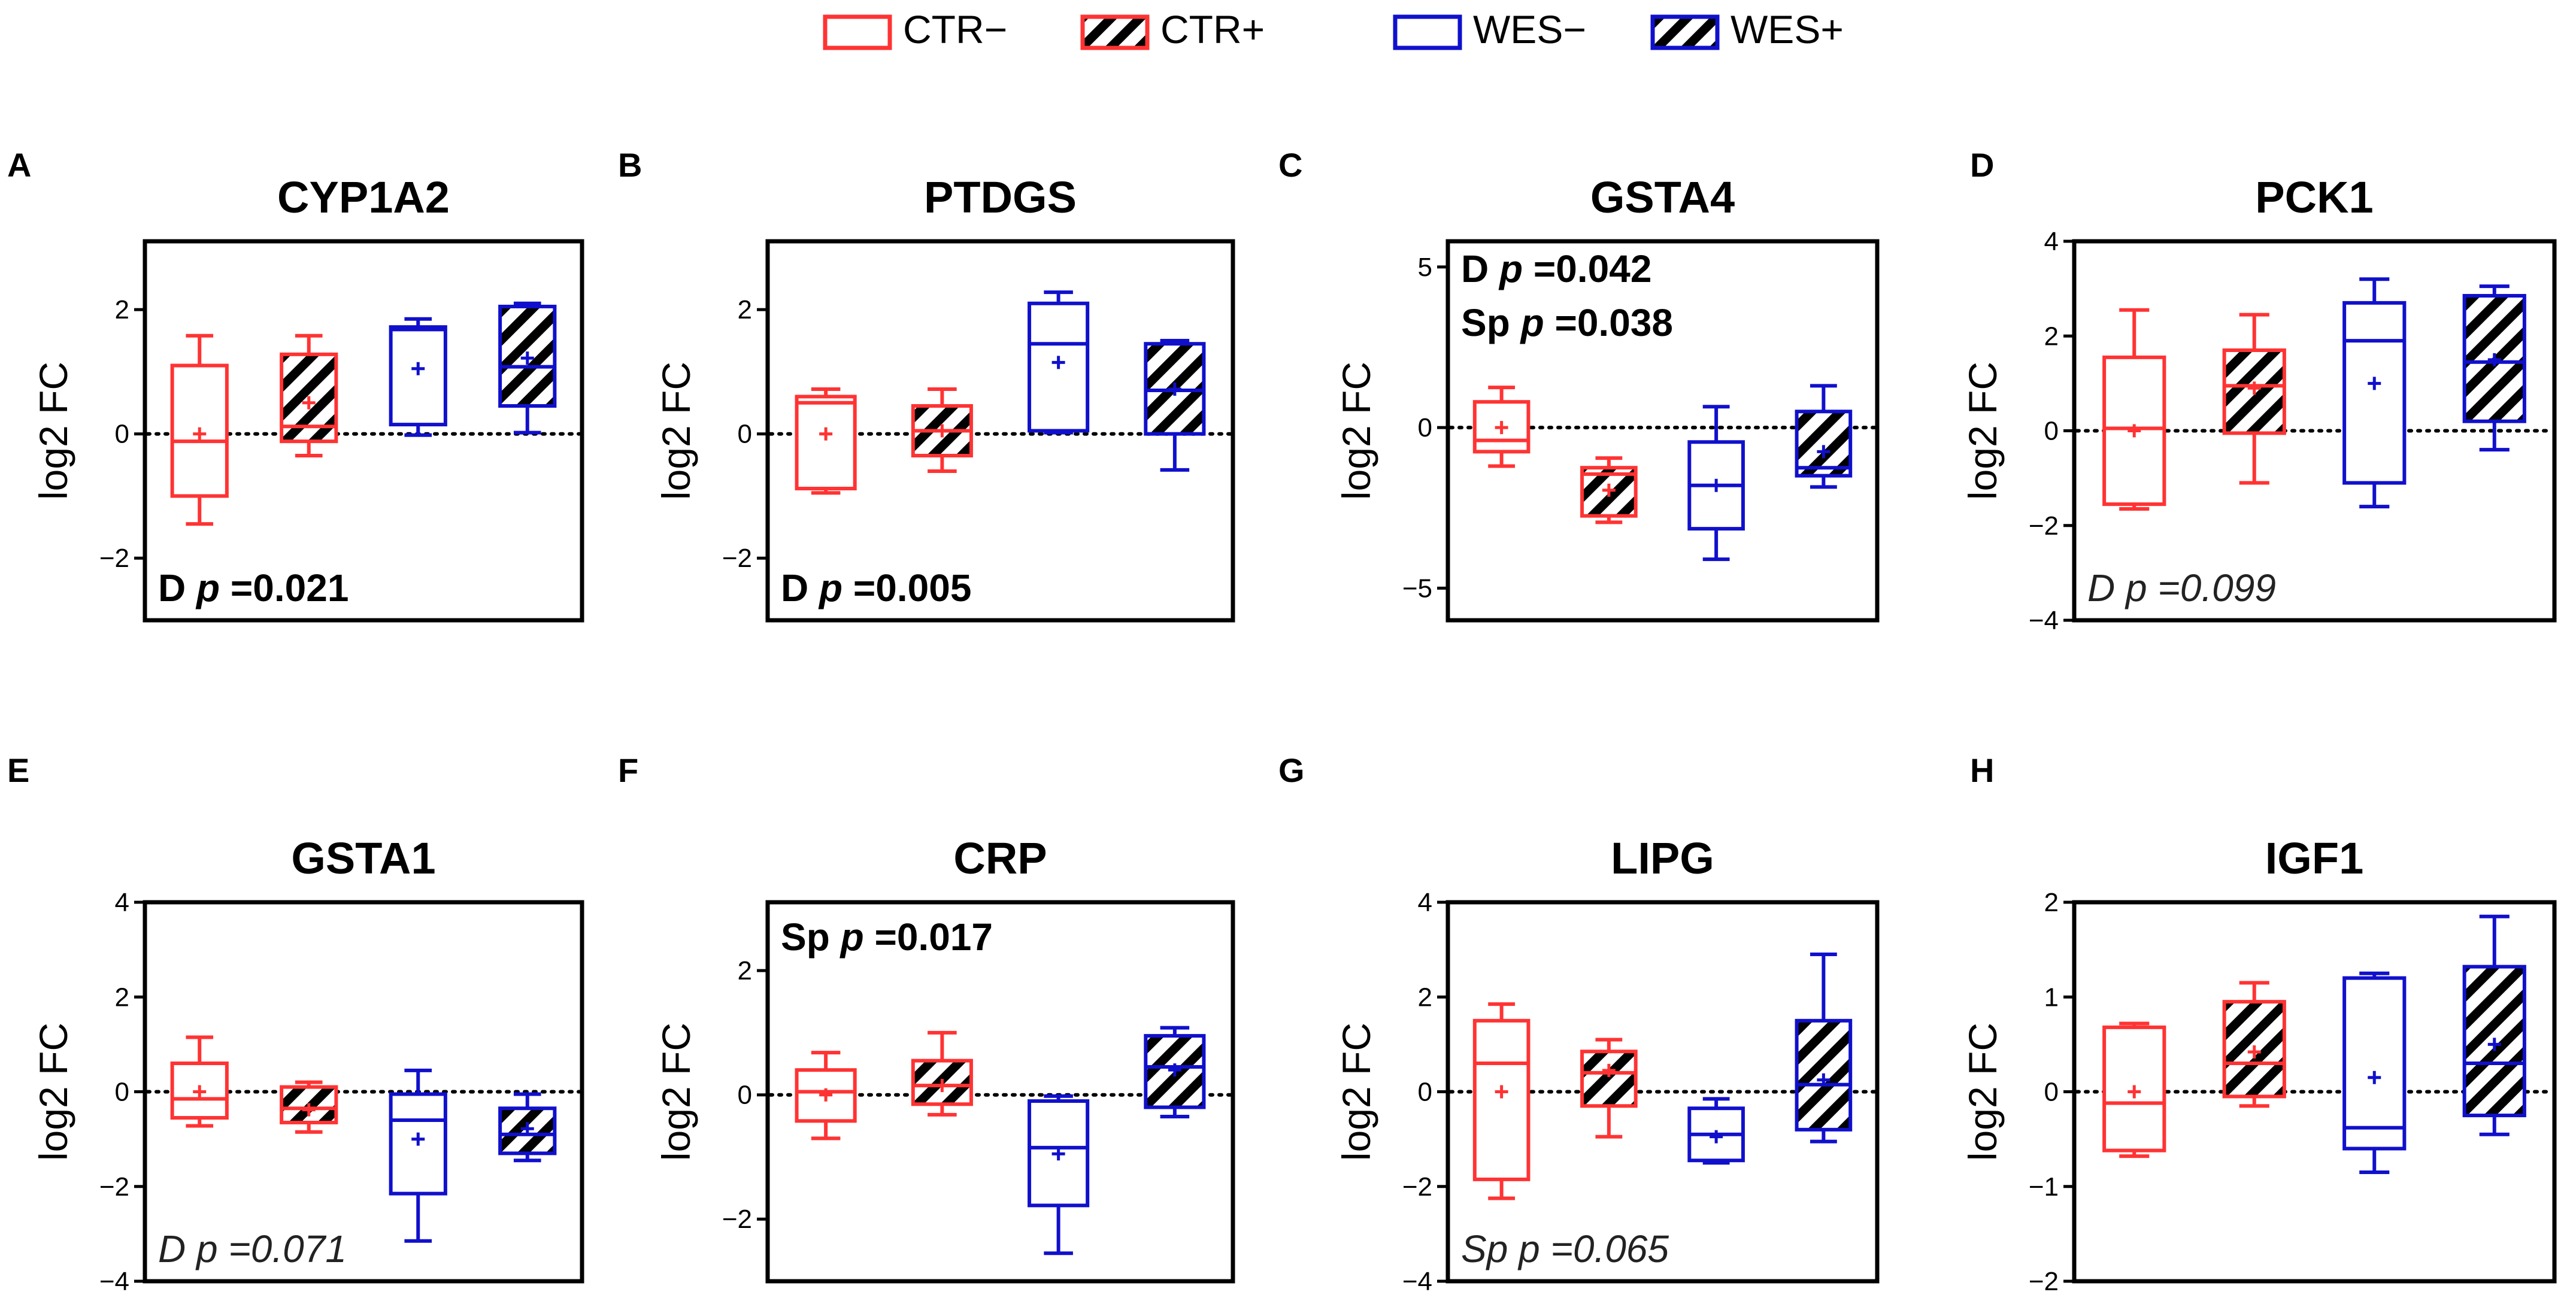  I want to click on panel-g-ctrplus-iqr, so click(1609, 1079).